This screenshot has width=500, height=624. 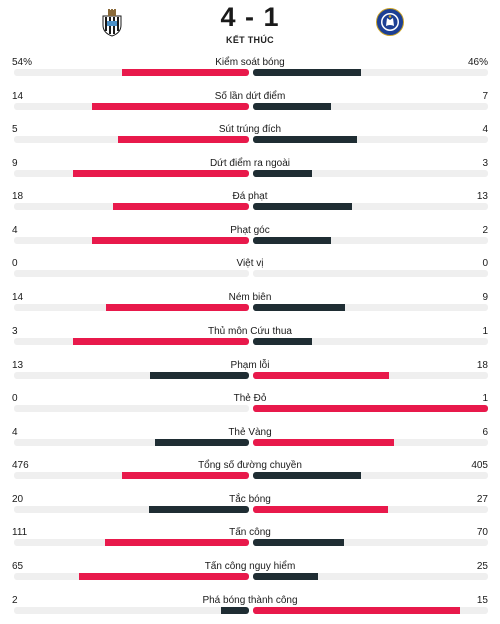 I want to click on away-value: 13, so click(x=482, y=196).